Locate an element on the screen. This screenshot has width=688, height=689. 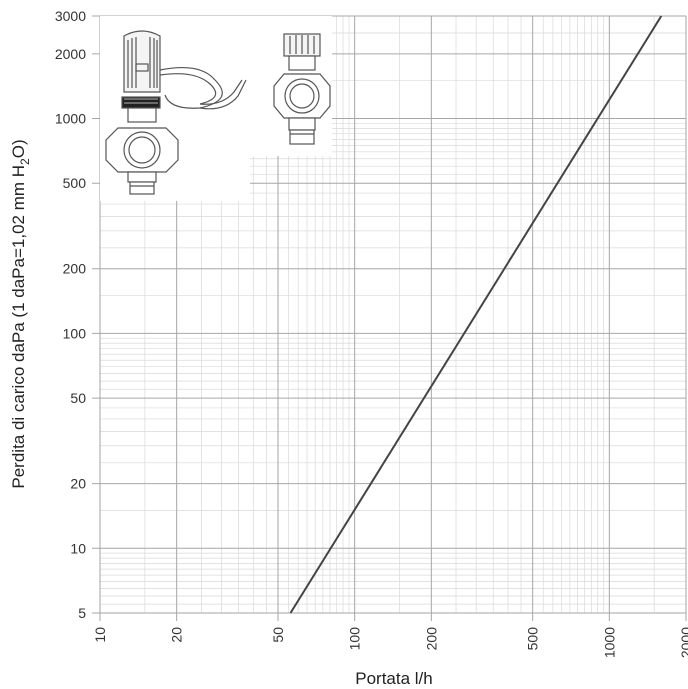
x-tick-label: 2000 is located at coordinates (683, 642).